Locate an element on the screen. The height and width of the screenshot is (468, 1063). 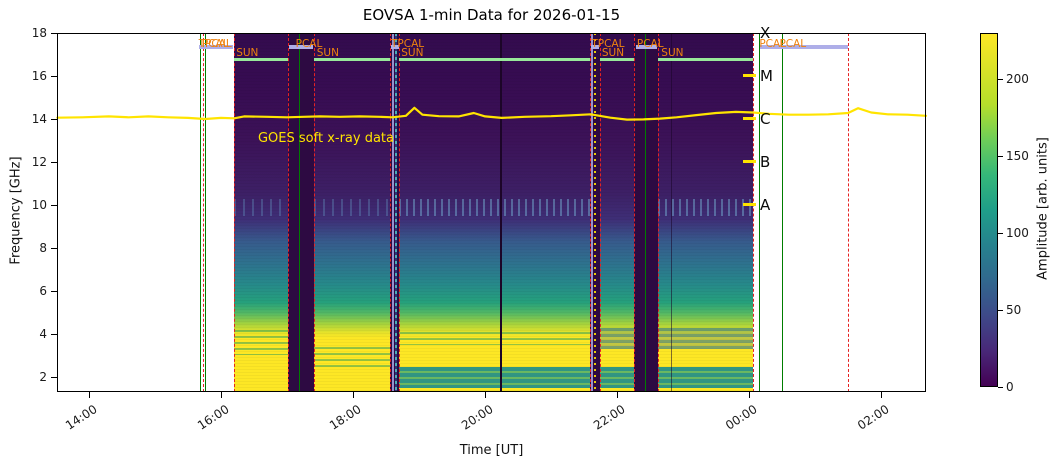
flare-class-letter-b: B is located at coordinates (765, 161).